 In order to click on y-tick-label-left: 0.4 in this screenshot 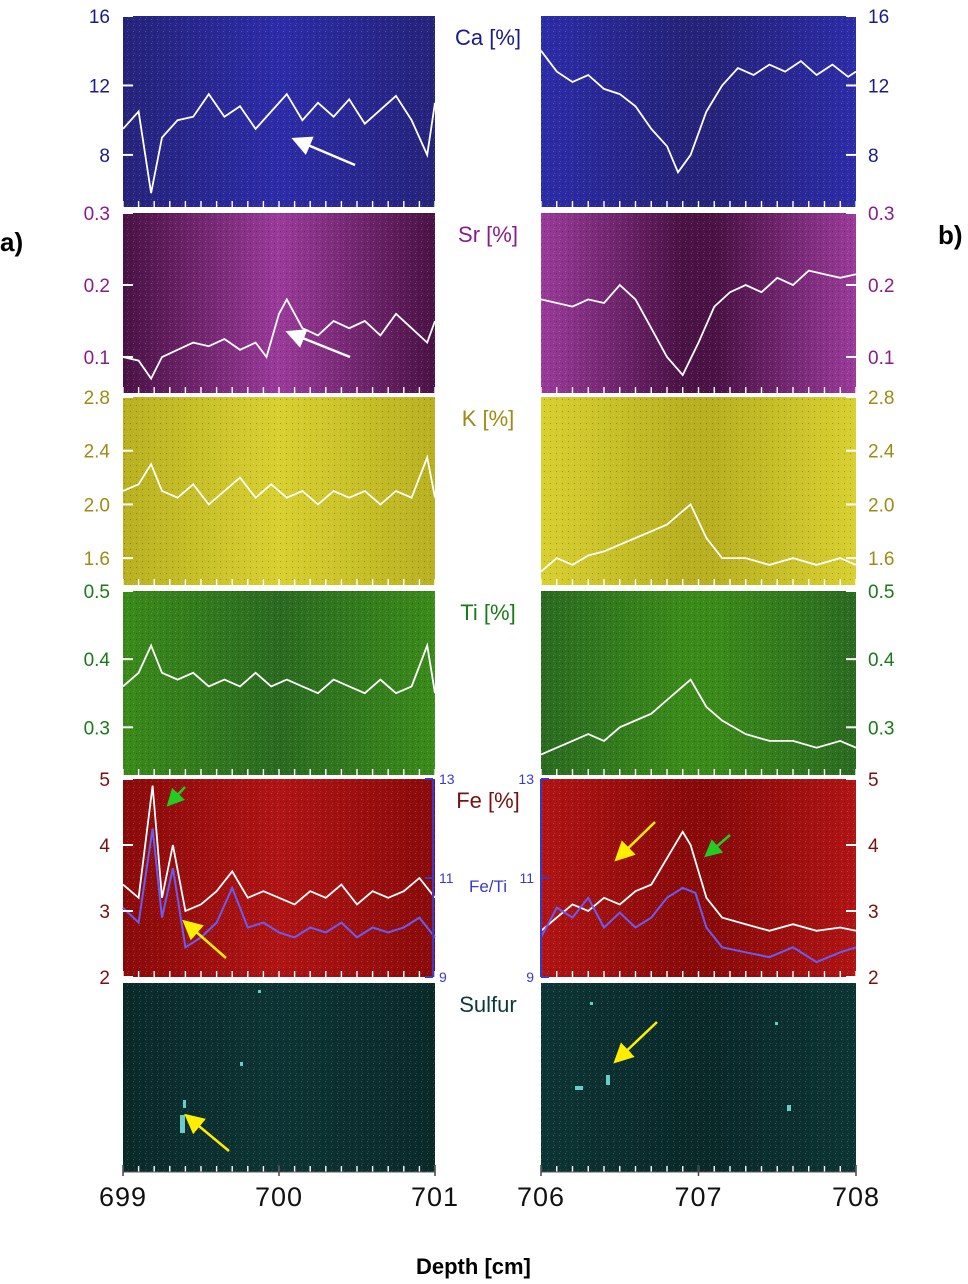, I will do `click(97, 660)`.